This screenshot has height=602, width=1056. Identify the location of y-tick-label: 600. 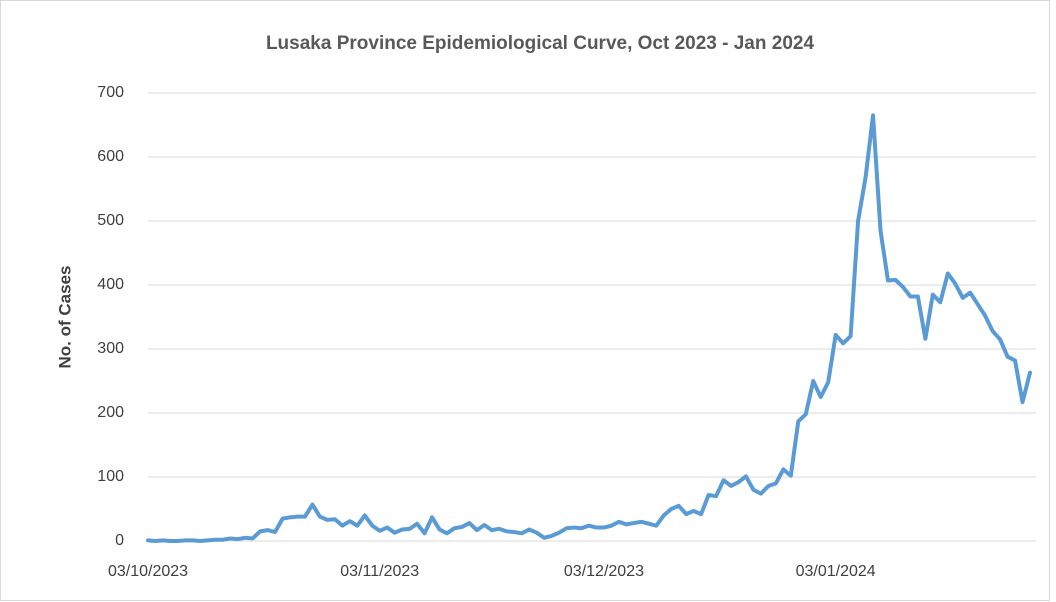
(110, 156).